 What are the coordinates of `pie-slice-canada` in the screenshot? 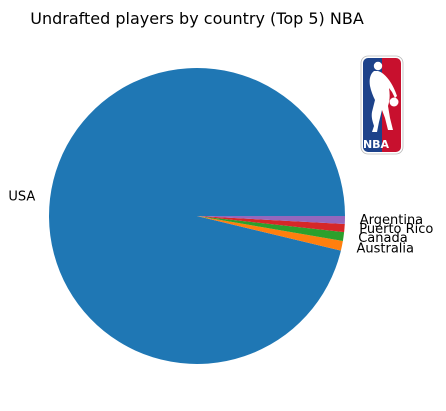 It's located at (271, 228).